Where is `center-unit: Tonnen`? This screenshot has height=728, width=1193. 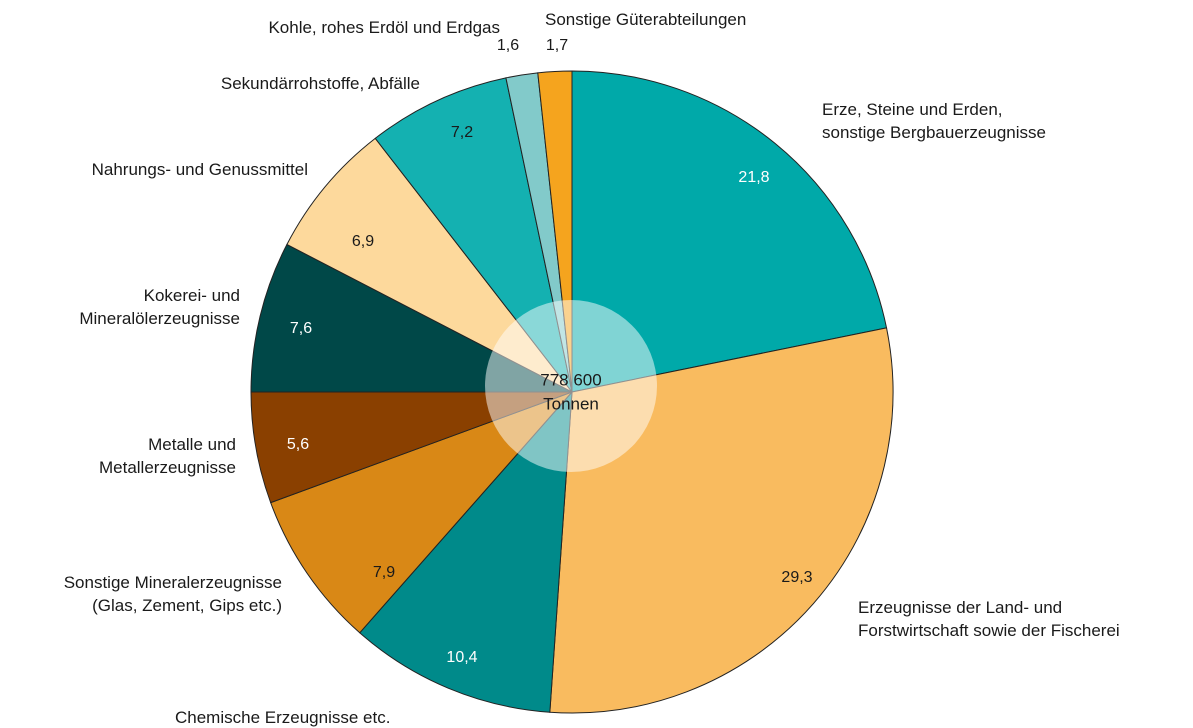 center-unit: Tonnen is located at coordinates (571, 403).